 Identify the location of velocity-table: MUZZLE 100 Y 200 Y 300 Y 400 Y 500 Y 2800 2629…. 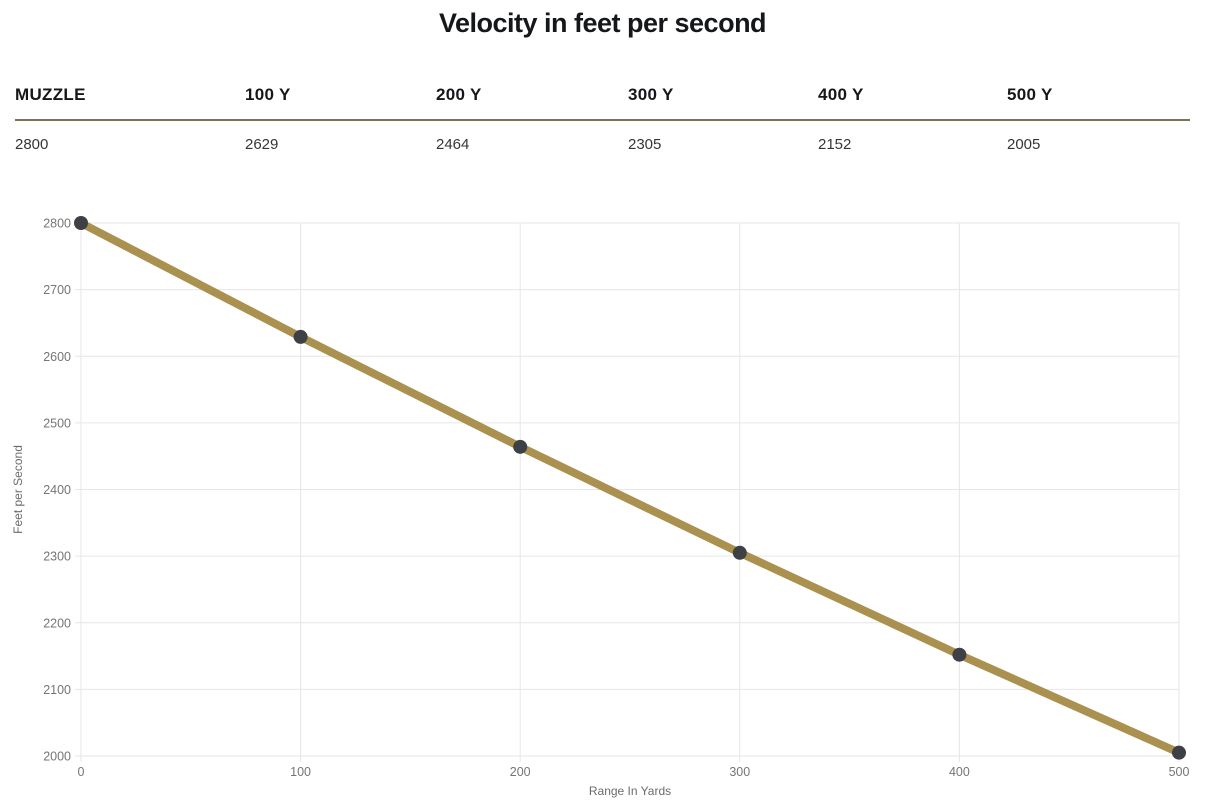
(602, 124).